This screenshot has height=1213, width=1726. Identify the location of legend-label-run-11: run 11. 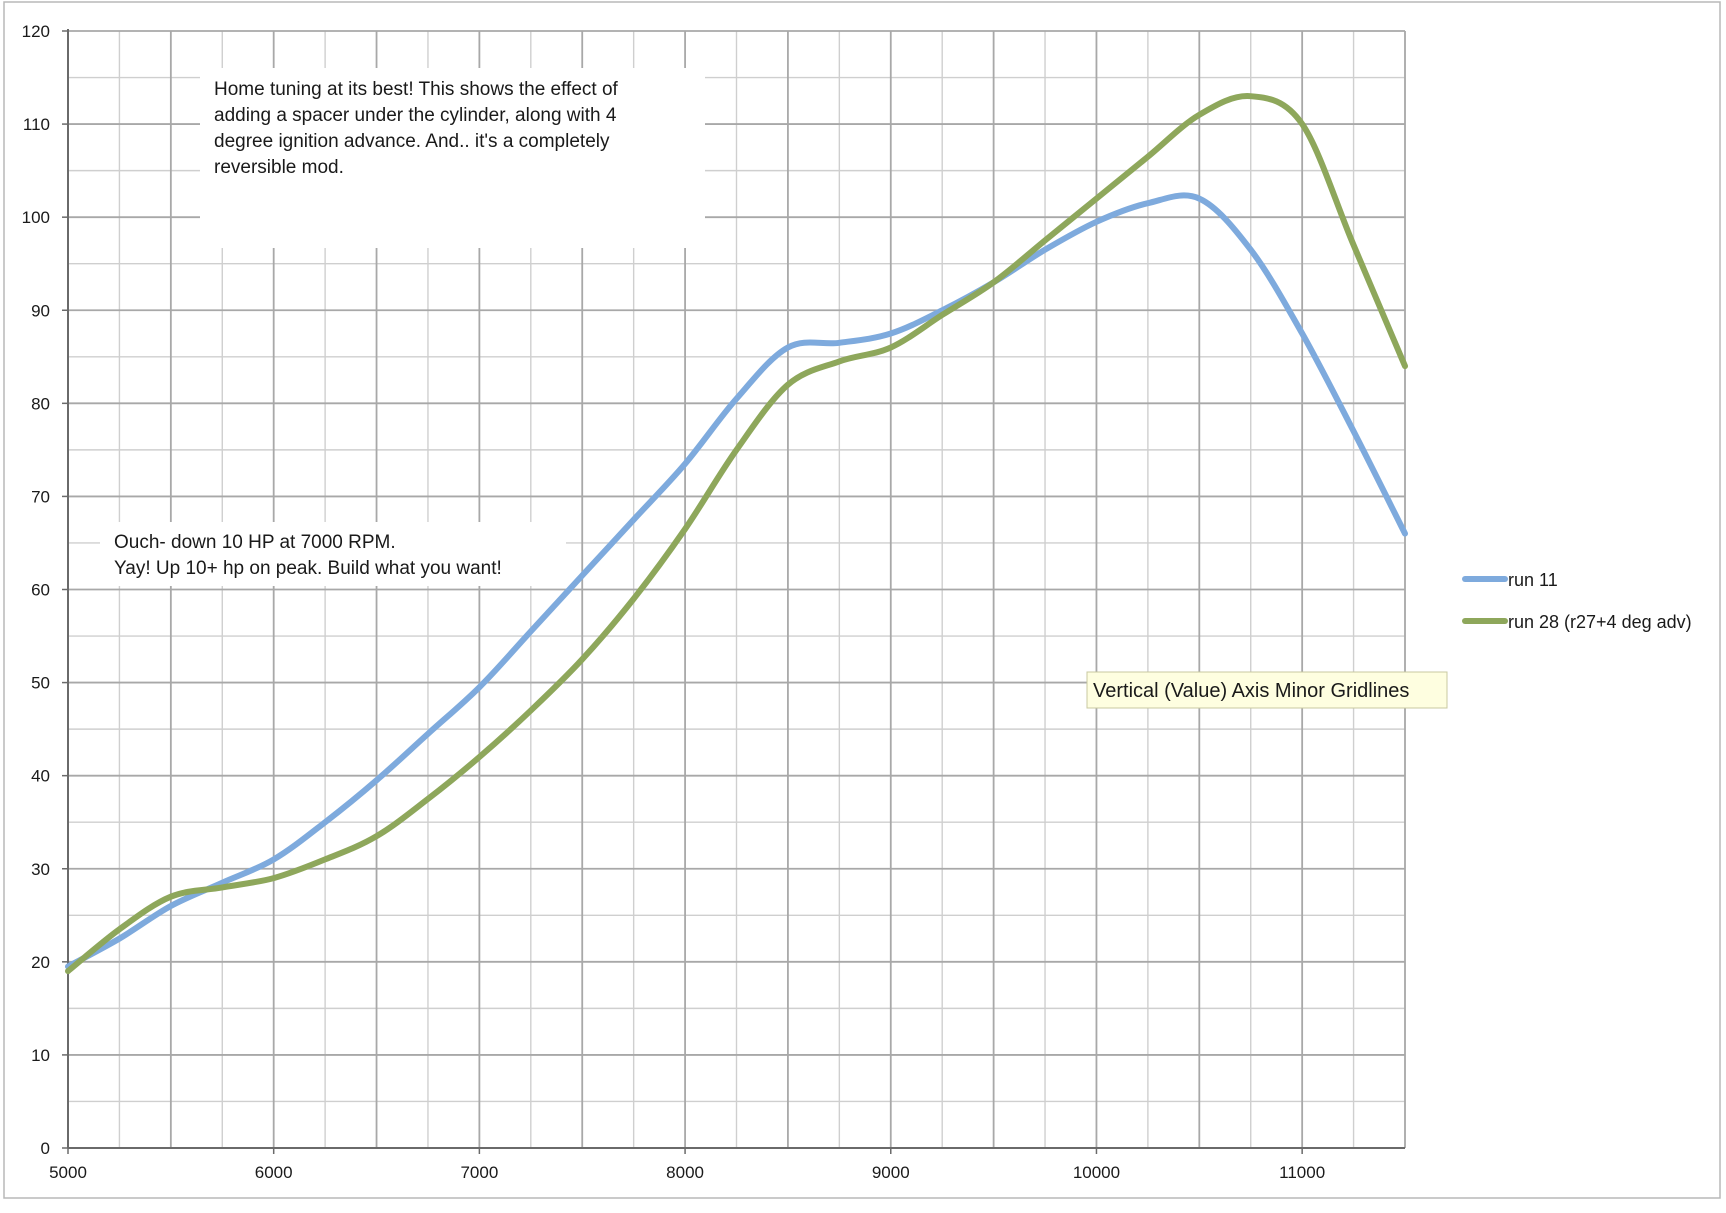
(1533, 580).